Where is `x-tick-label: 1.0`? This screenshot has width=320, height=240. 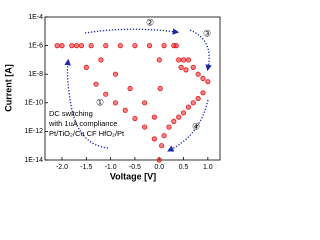
x-tick-label: 1.0 is located at coordinates (208, 167).